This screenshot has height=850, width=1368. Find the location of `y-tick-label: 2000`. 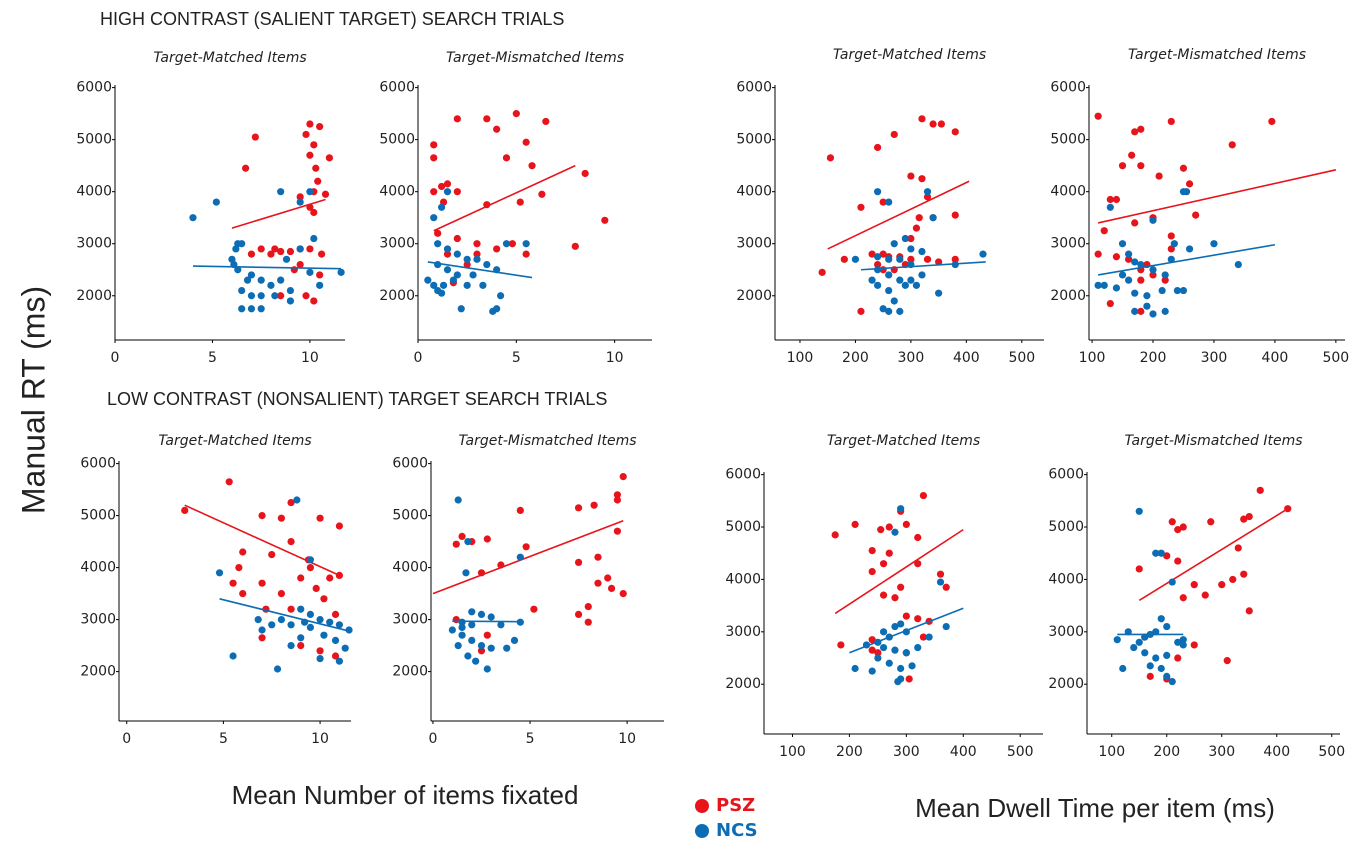

y-tick-label: 2000 is located at coordinates (754, 296).